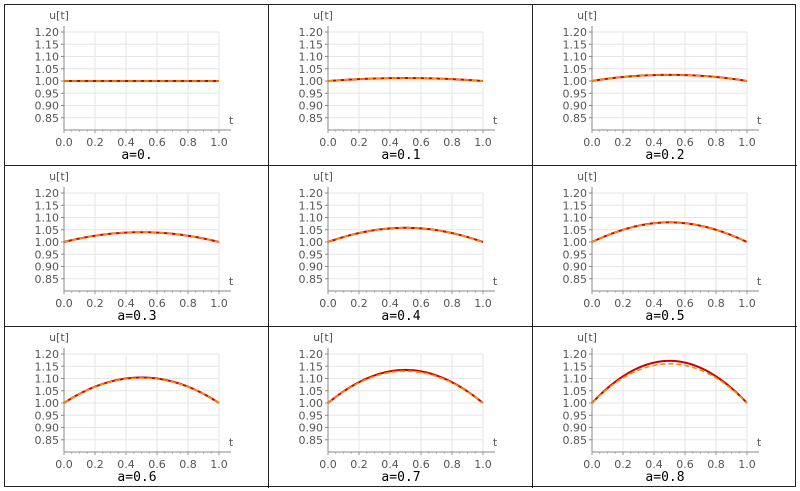  I want to click on panel-title: a=0.3, so click(136, 316).